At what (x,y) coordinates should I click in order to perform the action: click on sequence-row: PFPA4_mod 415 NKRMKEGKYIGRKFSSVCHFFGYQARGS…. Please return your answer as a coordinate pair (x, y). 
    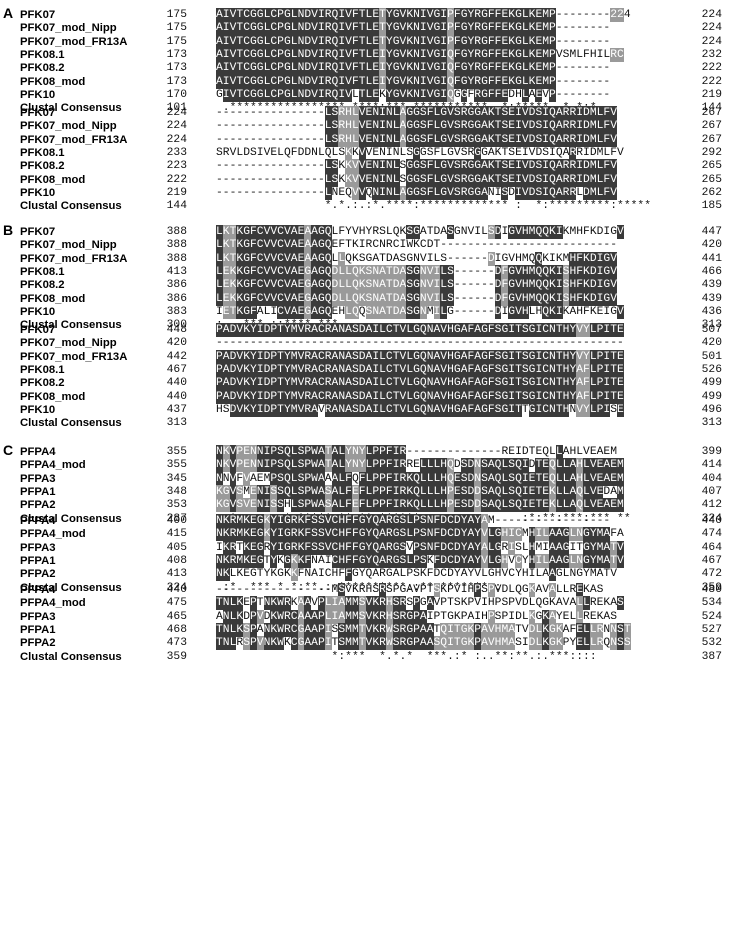
    Looking at the image, I should click on (378, 534).